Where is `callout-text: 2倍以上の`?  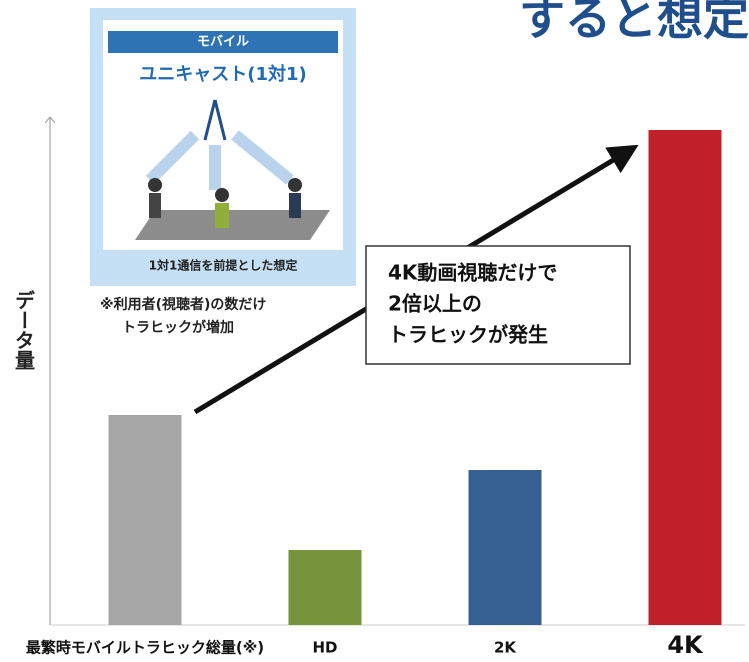
callout-text: 2倍以上の is located at coordinates (435, 304).